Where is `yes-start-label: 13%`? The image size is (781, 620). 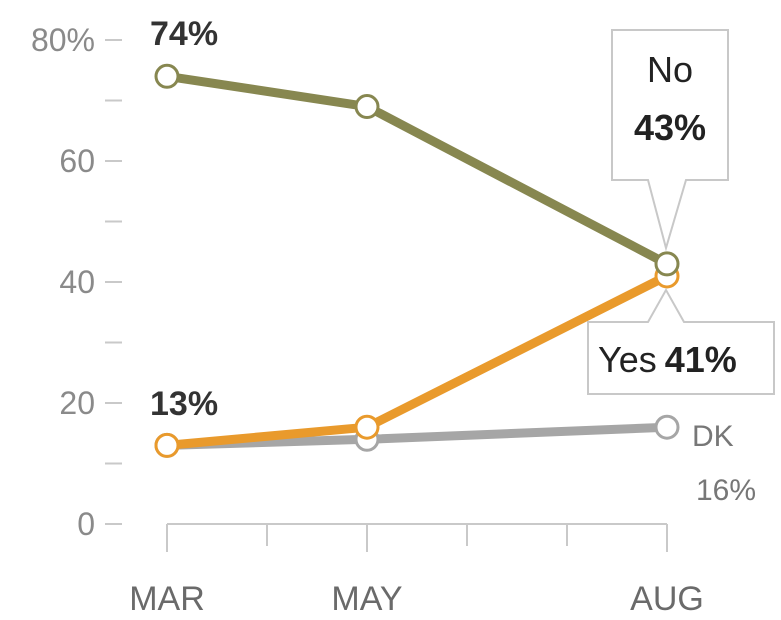
yes-start-label: 13% is located at coordinates (184, 404).